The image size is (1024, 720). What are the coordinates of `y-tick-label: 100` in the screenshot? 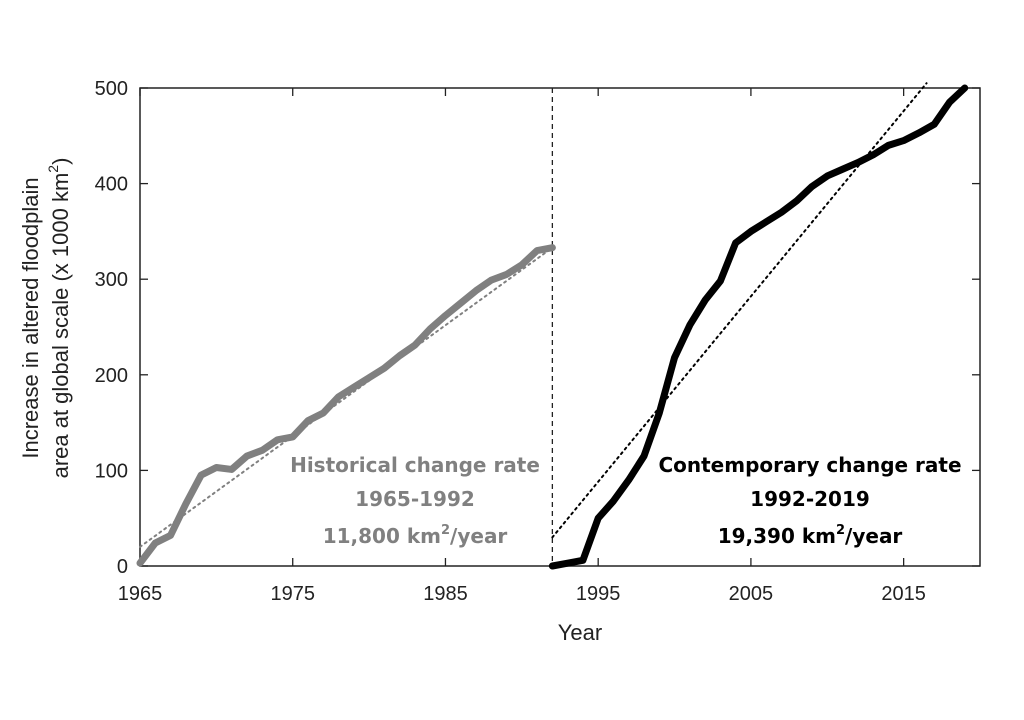 It's located at (111, 471).